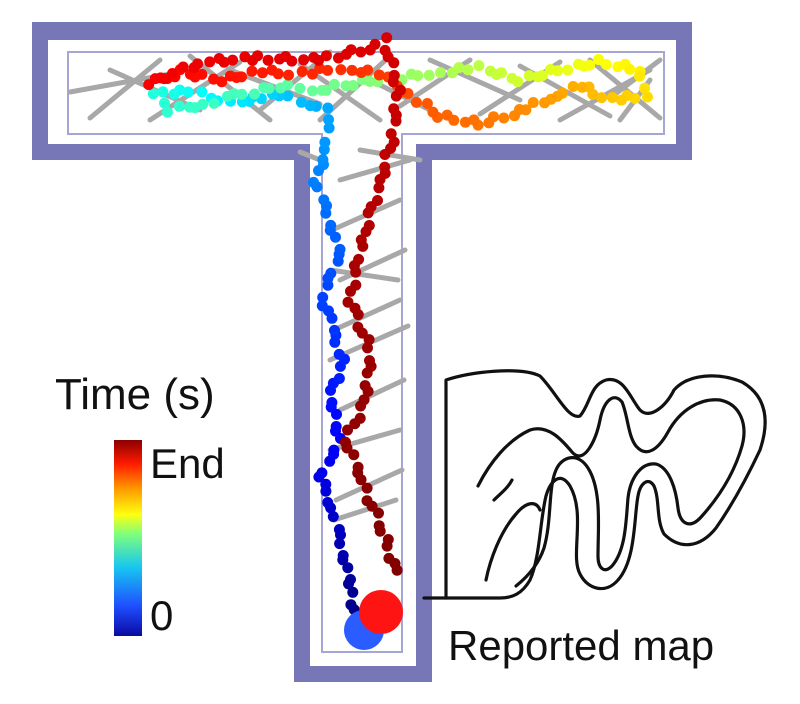  Describe the element at coordinates (581, 645) in the screenshot. I see `reported-map-caption: Reported map` at that location.